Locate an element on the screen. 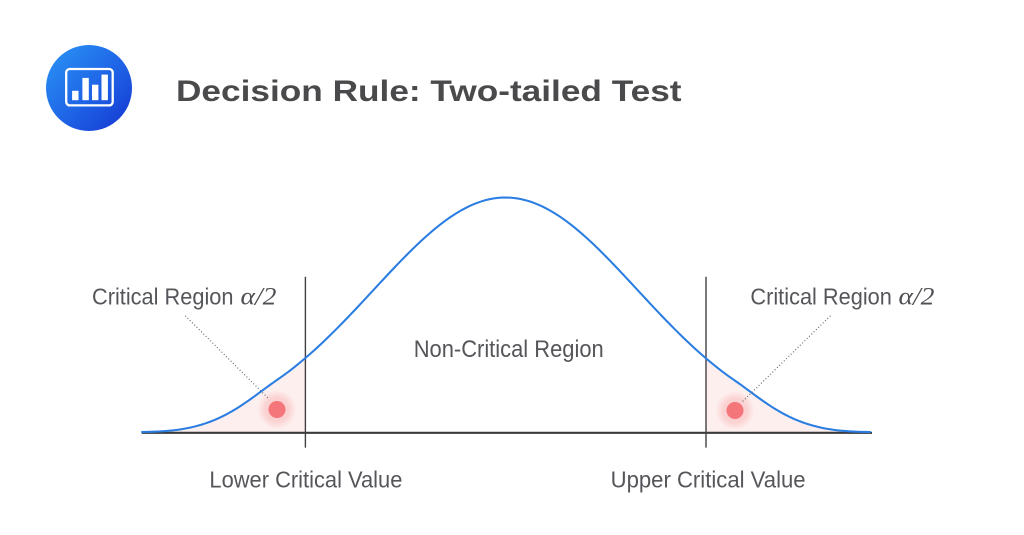 Image resolution: width=1024 pixels, height=535 pixels. svg-text: Upper Critical Value is located at coordinates (708, 480).